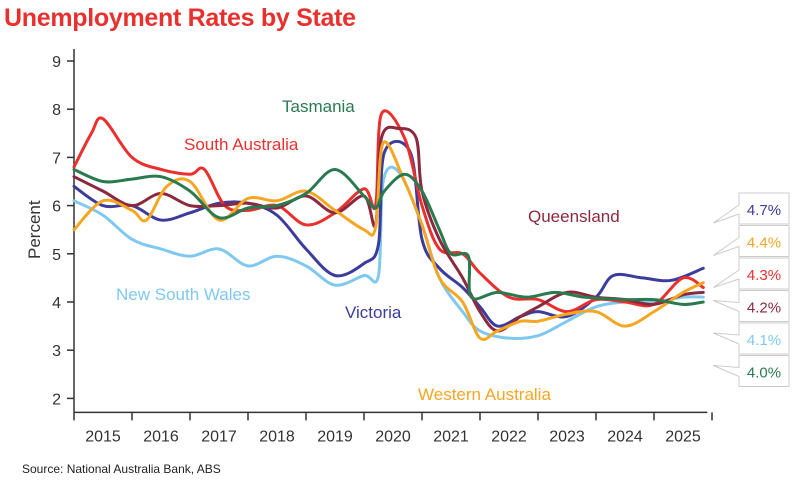 The height and width of the screenshot is (494, 800). I want to click on x-tick-label: 2015, so click(103, 436).